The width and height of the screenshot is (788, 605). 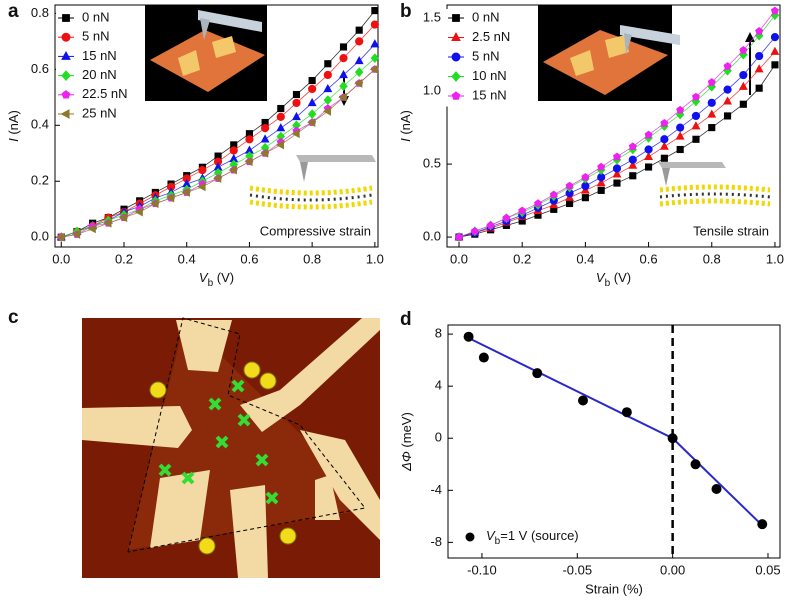 I want to click on contact-dots, so click(x=223, y=458).